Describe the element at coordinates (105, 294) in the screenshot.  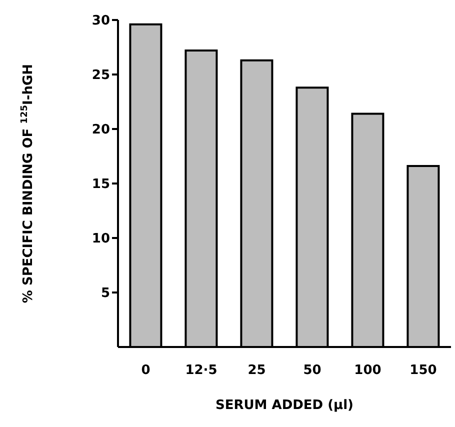
I see `y-tick-label: 5` at that location.